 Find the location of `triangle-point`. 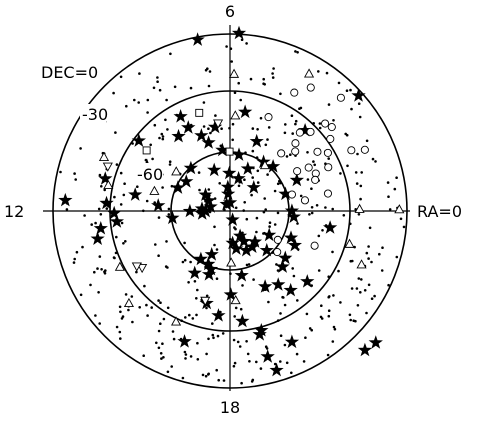

triangle-point is located at coordinates (176, 171).